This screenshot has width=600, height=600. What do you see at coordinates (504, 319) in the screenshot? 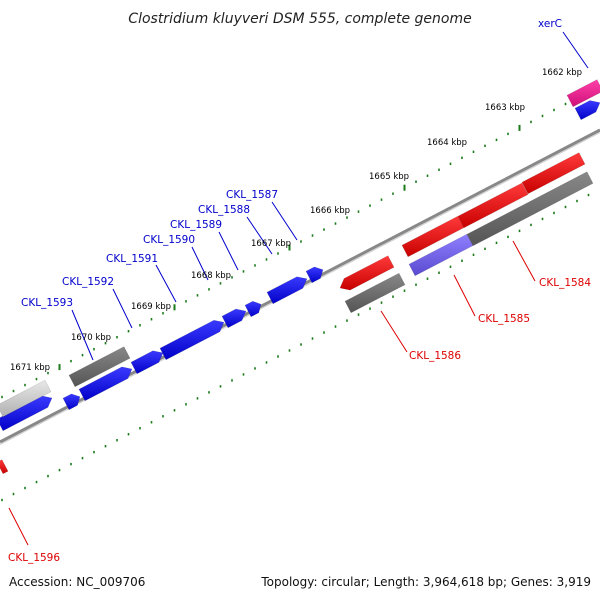
I see `gene-label-ckl-1585: CKL_1585` at bounding box center [504, 319].